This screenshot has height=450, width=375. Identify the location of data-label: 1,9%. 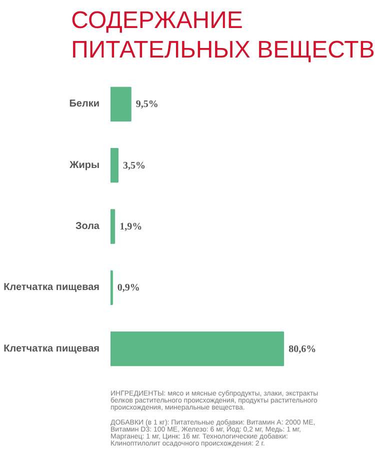
(131, 227).